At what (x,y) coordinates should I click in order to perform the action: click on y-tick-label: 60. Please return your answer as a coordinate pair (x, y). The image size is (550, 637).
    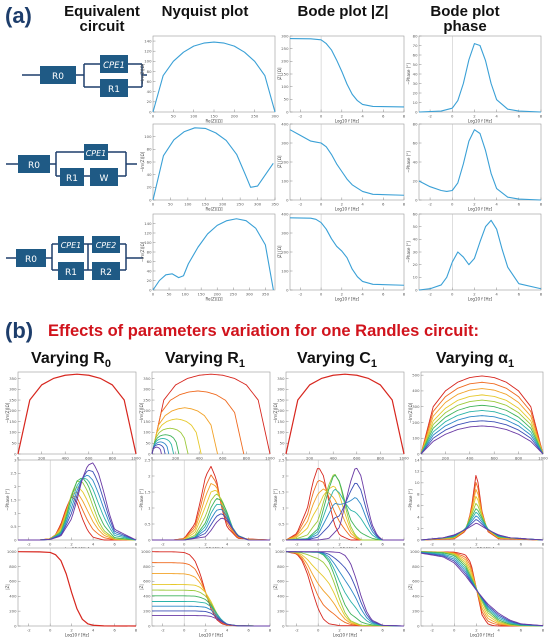
    Looking at the image, I should click on (415, 142).